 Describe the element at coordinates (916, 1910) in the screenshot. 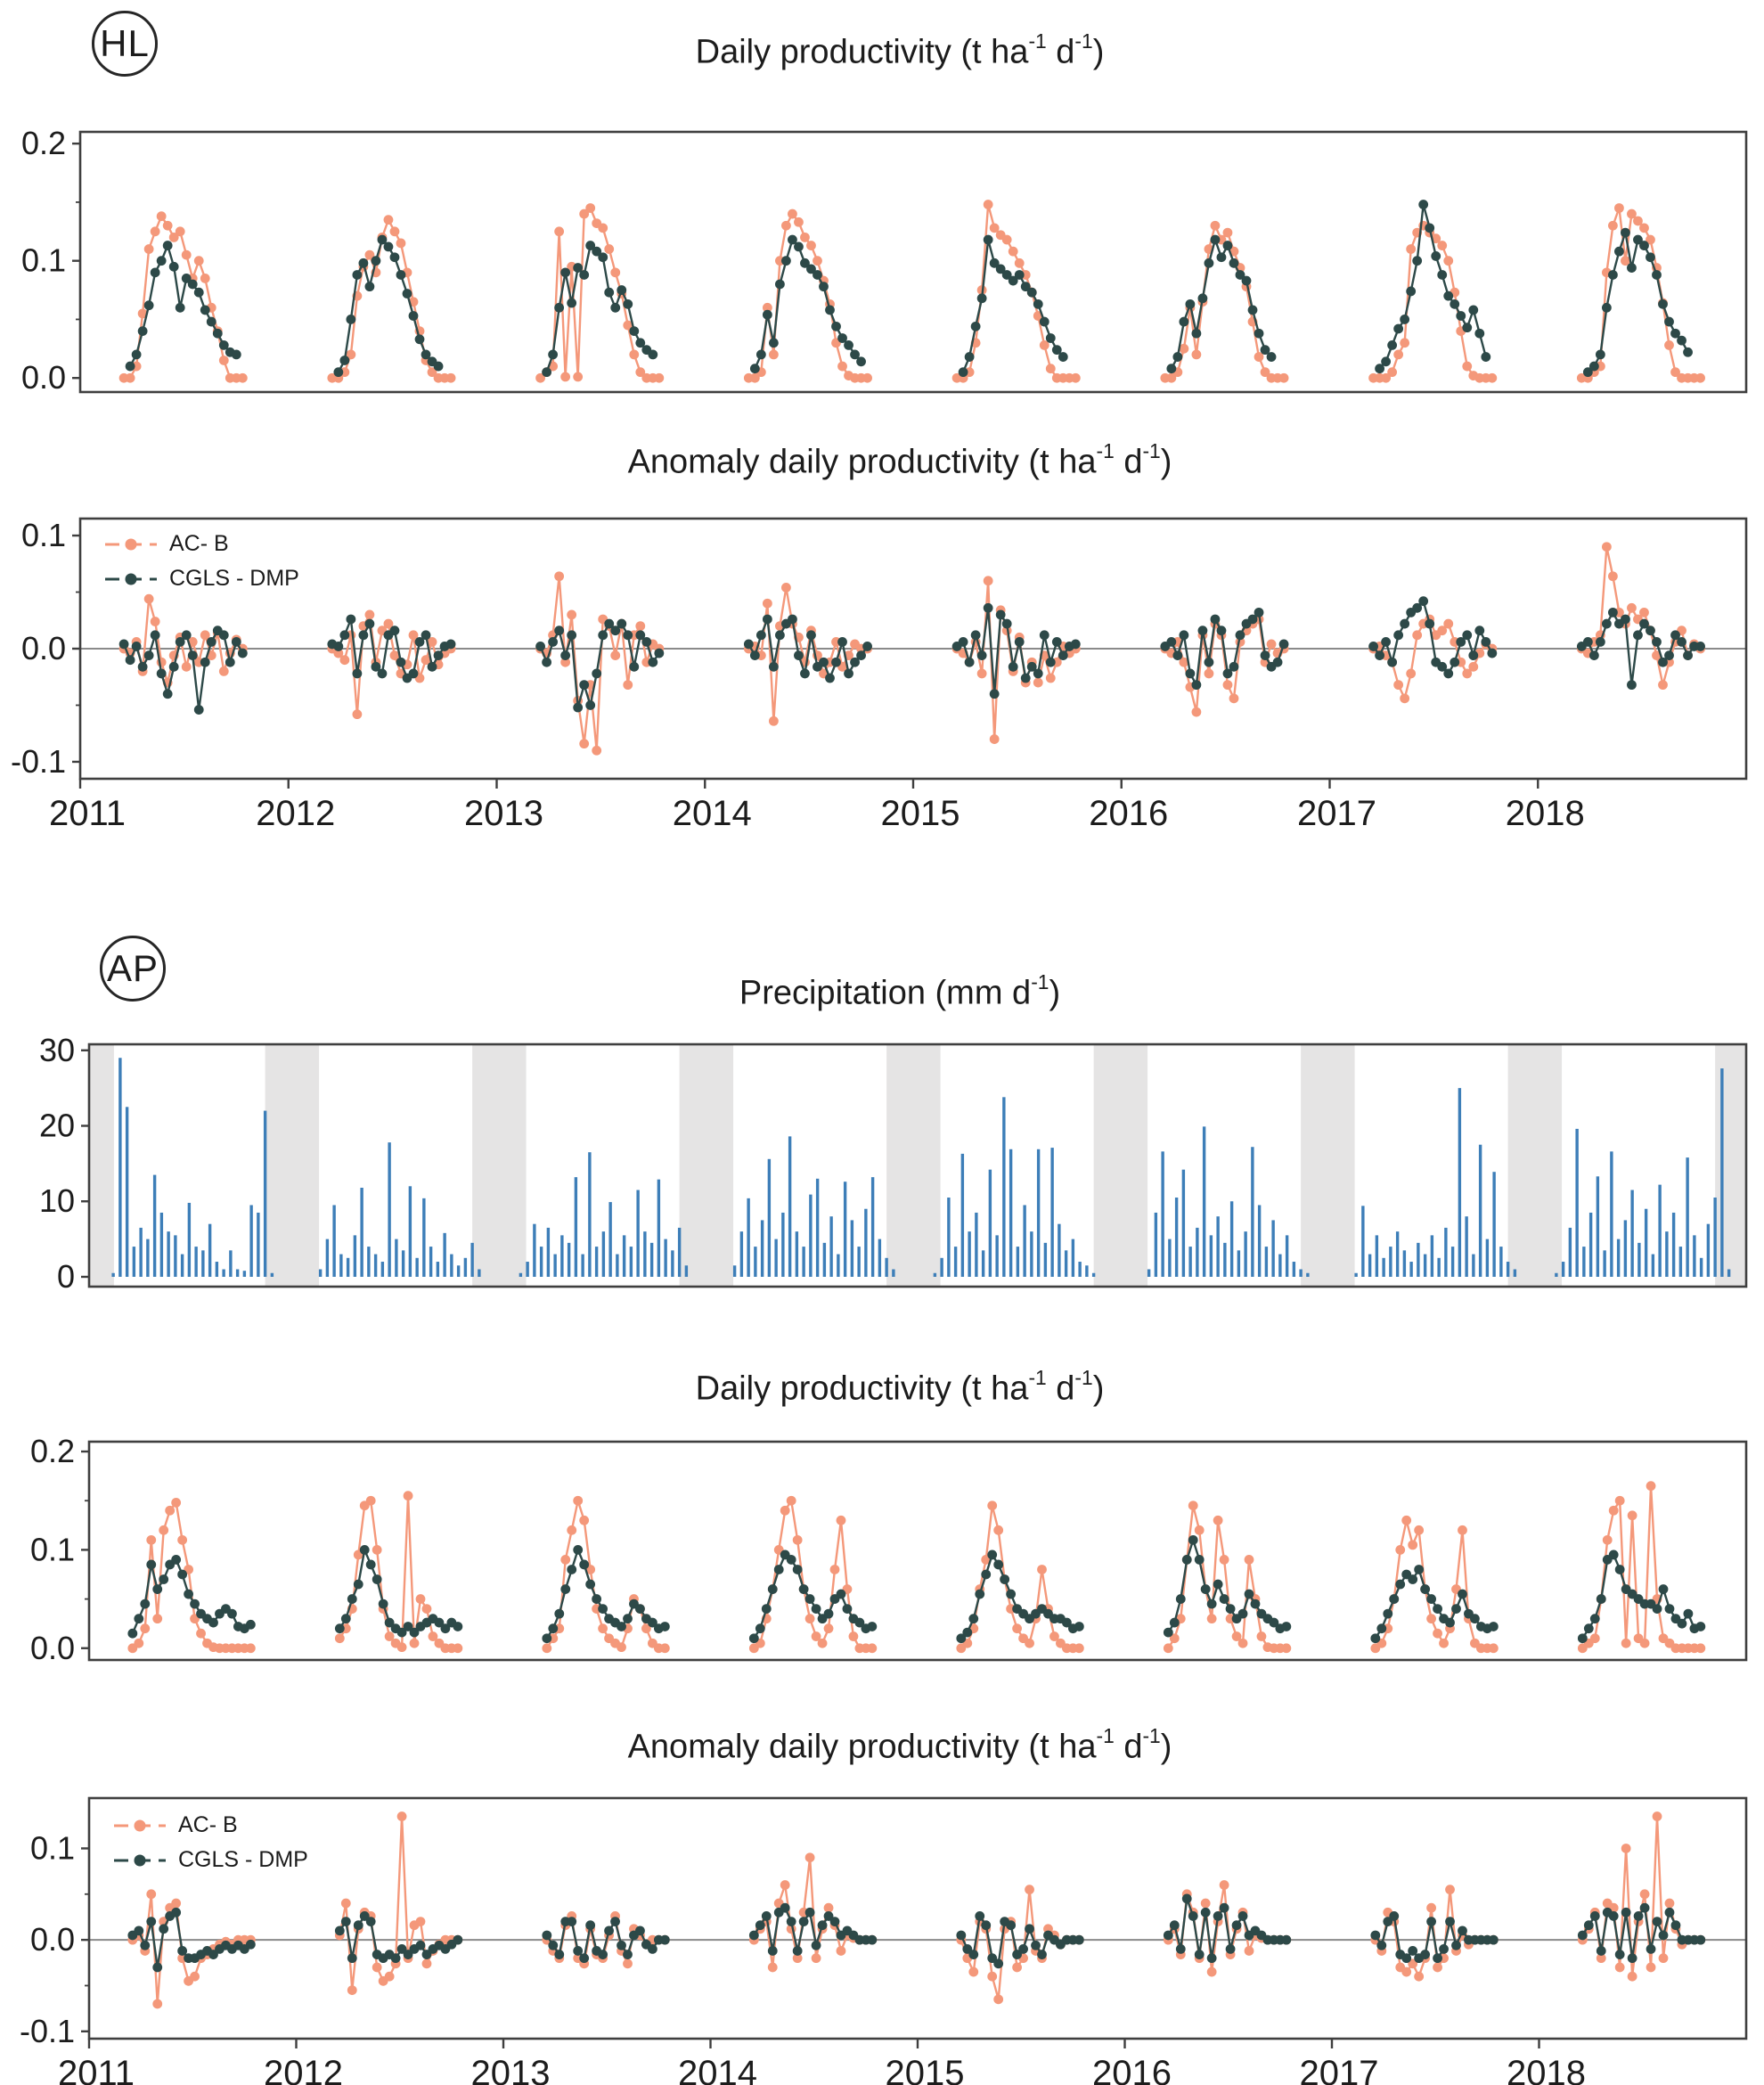

I see `ap_anom-series-ac_b` at that location.